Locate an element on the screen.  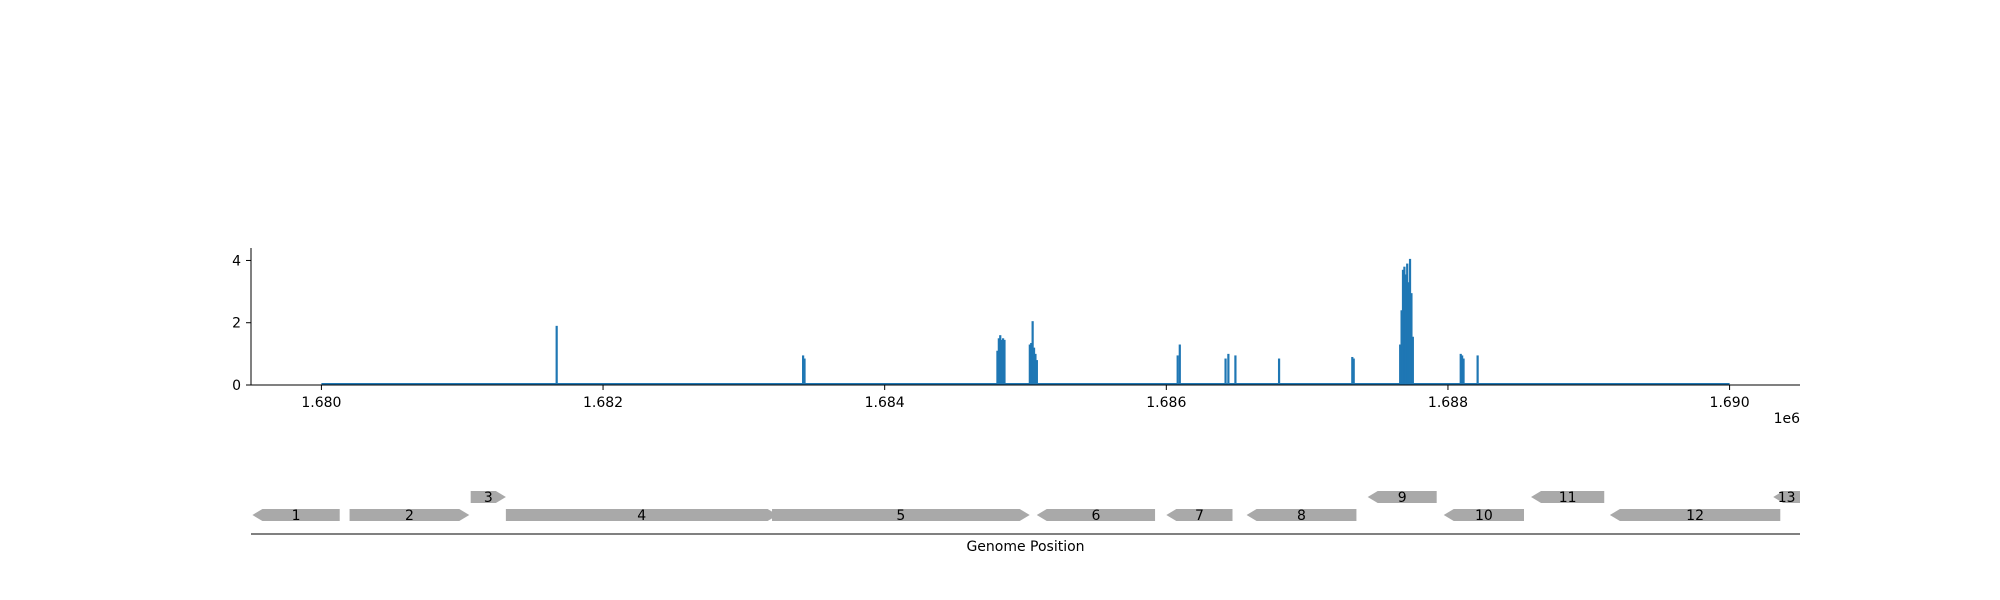
x-tick-label: 1.684 is located at coordinates (885, 403).